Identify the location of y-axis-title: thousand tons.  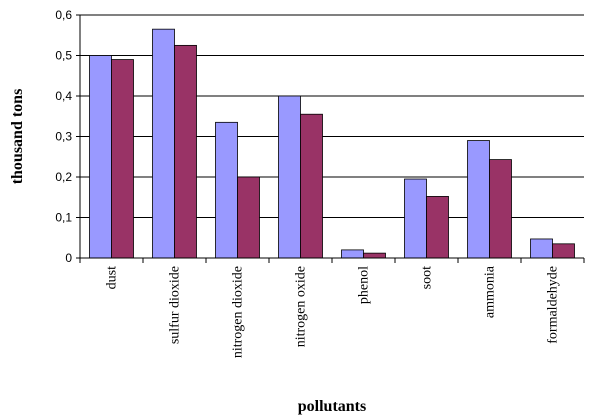
(17, 137).